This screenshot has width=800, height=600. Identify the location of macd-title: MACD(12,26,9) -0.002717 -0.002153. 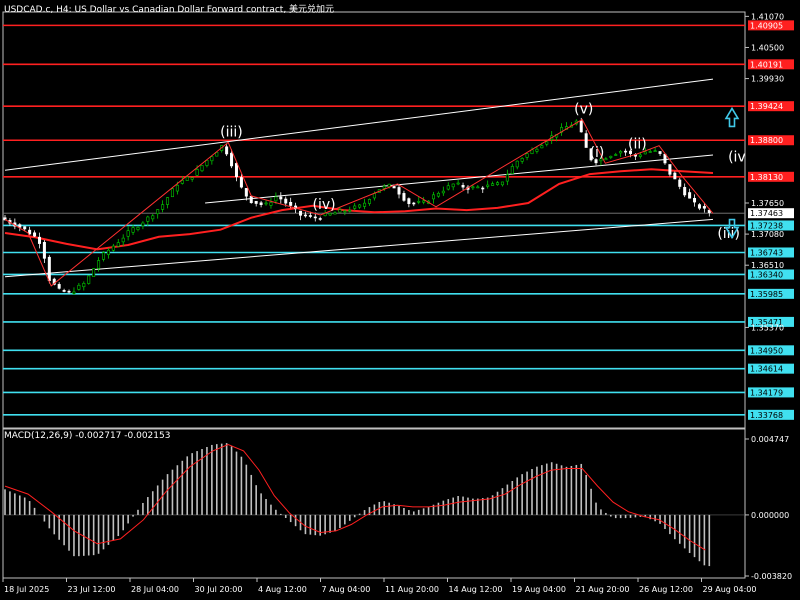
(87, 436).